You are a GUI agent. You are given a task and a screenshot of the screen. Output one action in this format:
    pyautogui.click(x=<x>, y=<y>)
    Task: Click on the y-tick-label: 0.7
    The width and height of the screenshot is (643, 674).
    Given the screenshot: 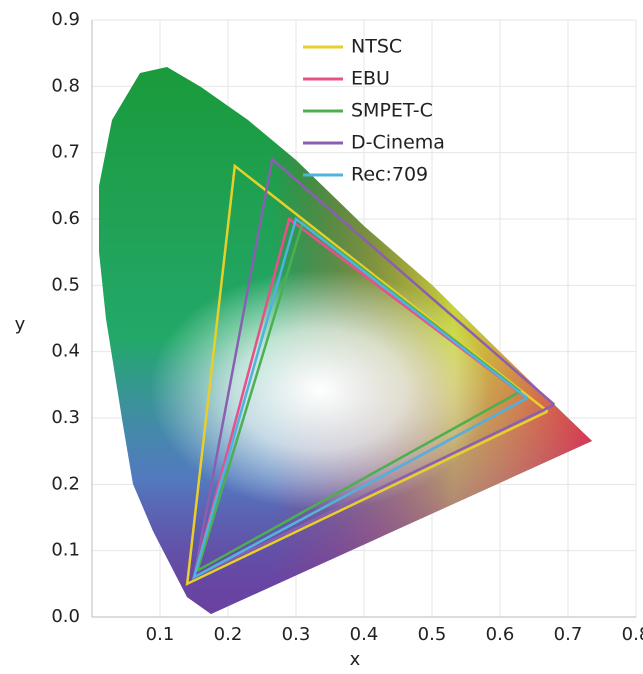 What is the action you would take?
    pyautogui.click(x=65, y=152)
    